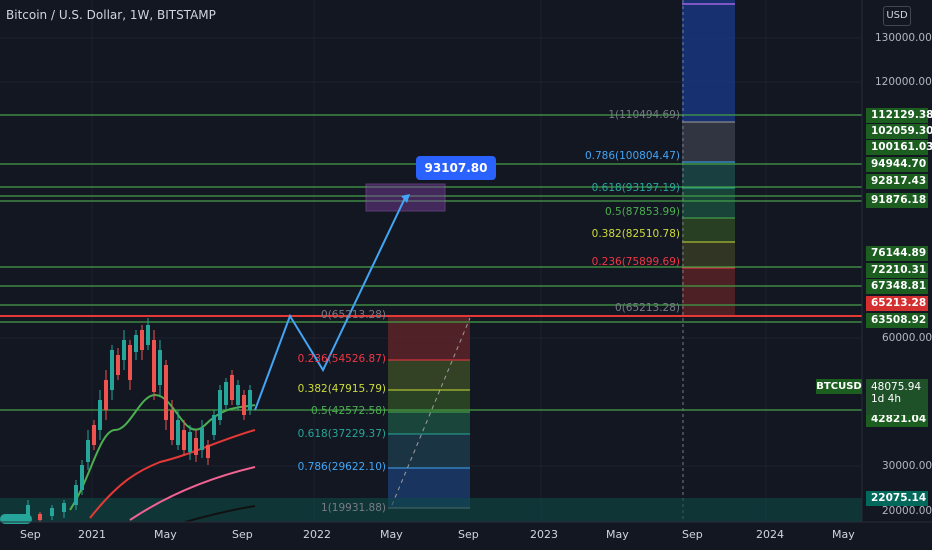 The width and height of the screenshot is (932, 550). What do you see at coordinates (642, 212) in the screenshot?
I see `fib-level-label: 0.5(87853.99)` at bounding box center [642, 212].